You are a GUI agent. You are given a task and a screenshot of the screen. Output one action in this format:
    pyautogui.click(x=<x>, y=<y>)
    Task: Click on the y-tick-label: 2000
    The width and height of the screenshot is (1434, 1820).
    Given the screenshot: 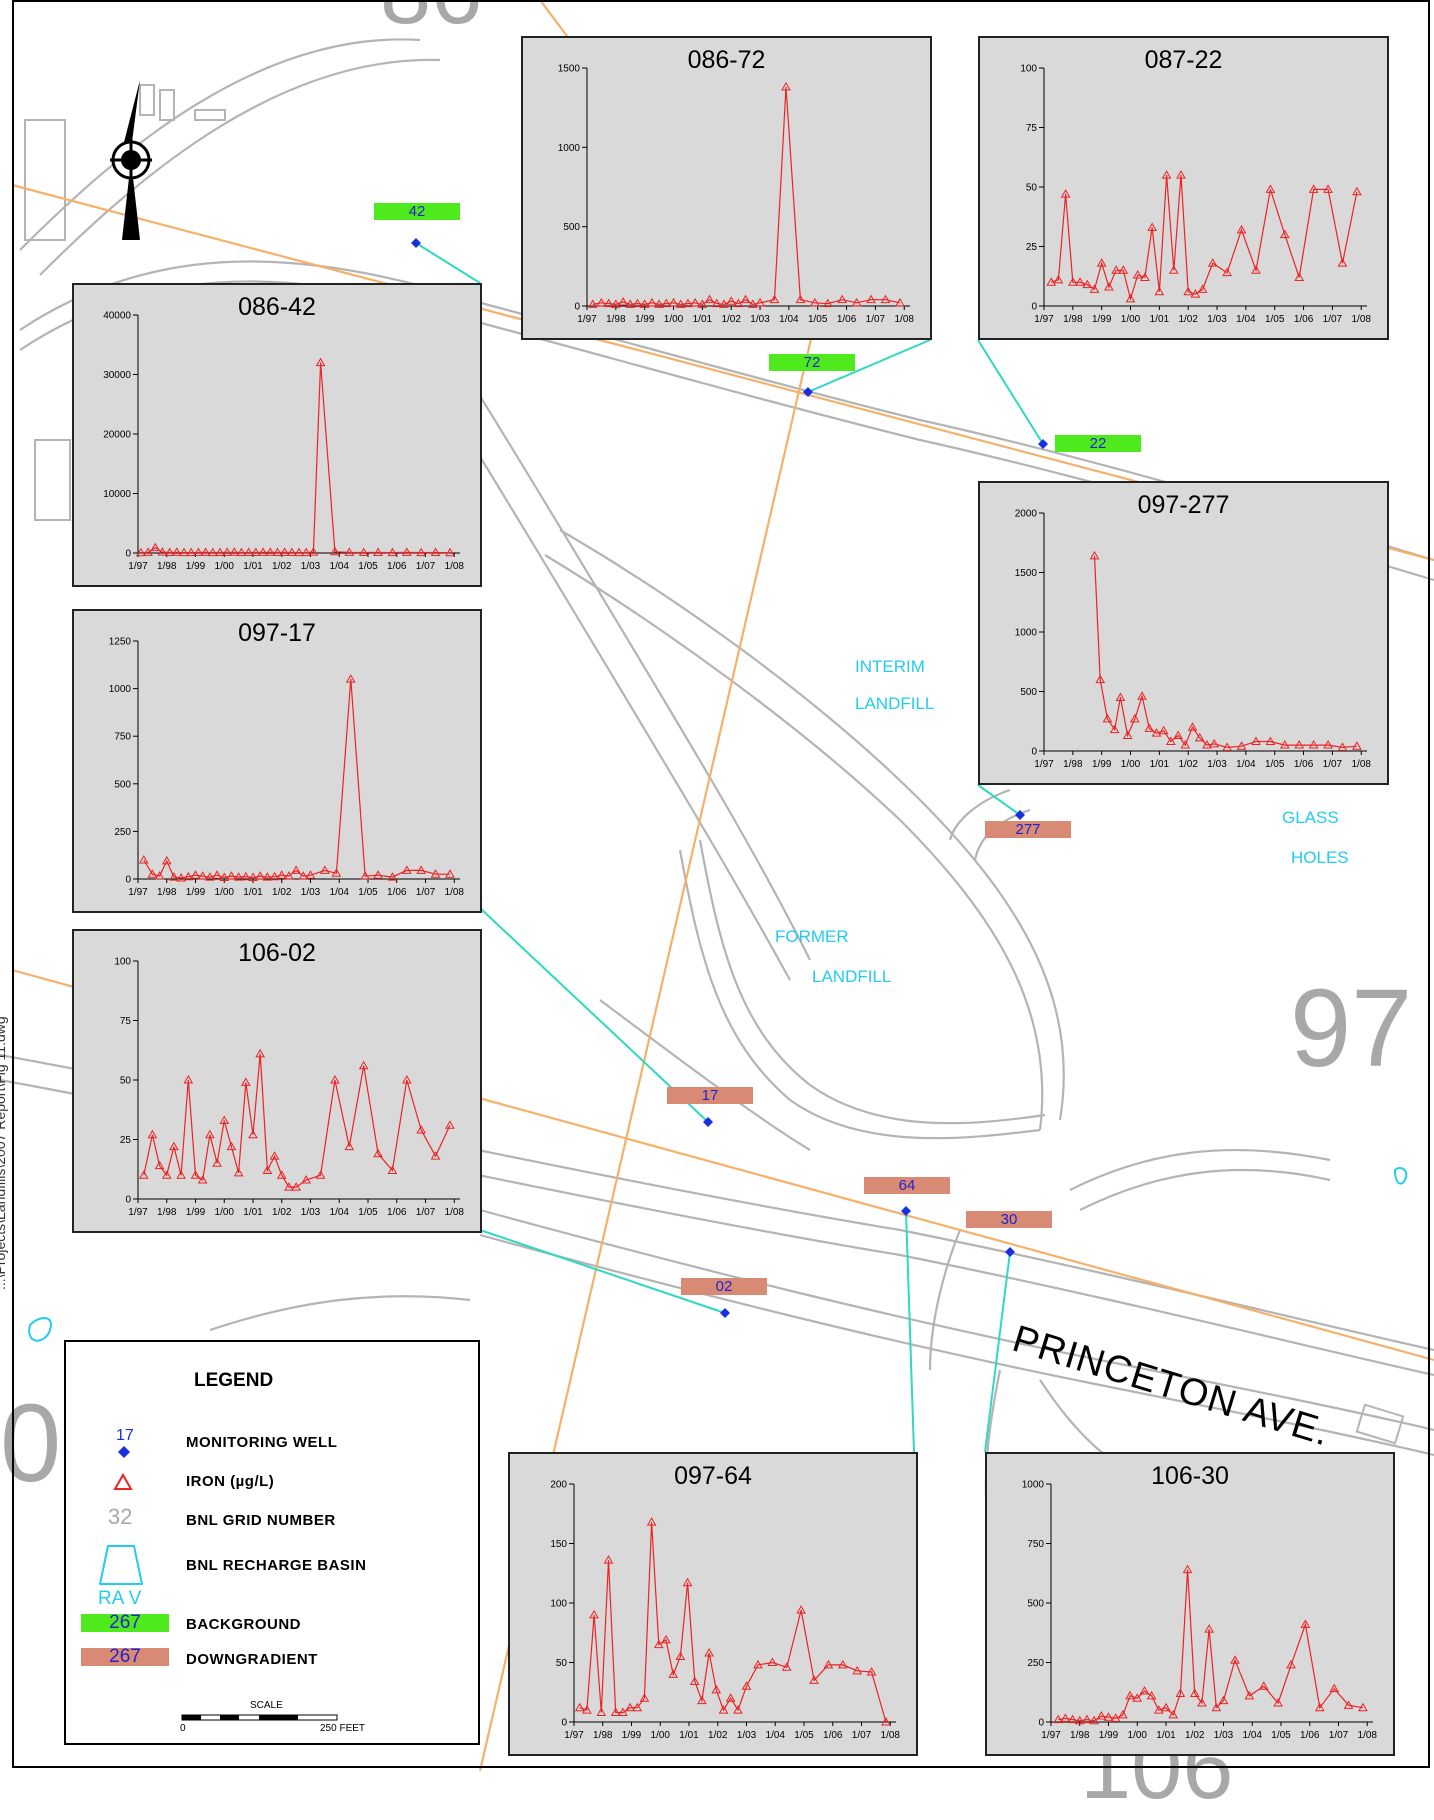 What is the action you would take?
    pyautogui.click(x=1026, y=514)
    